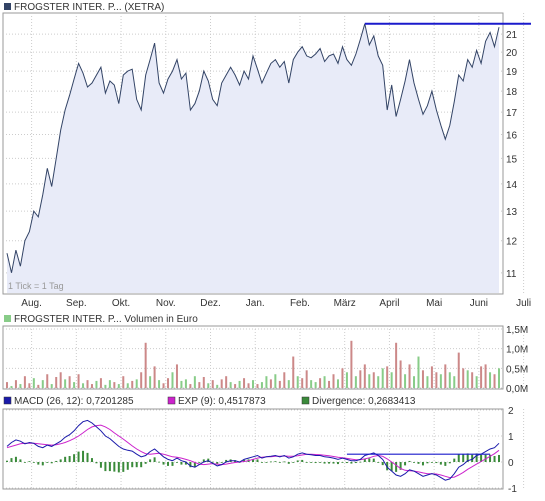 Image resolution: width=545 pixels, height=501 pixels. I want to click on price-y-tick-label: 14, so click(512, 185).